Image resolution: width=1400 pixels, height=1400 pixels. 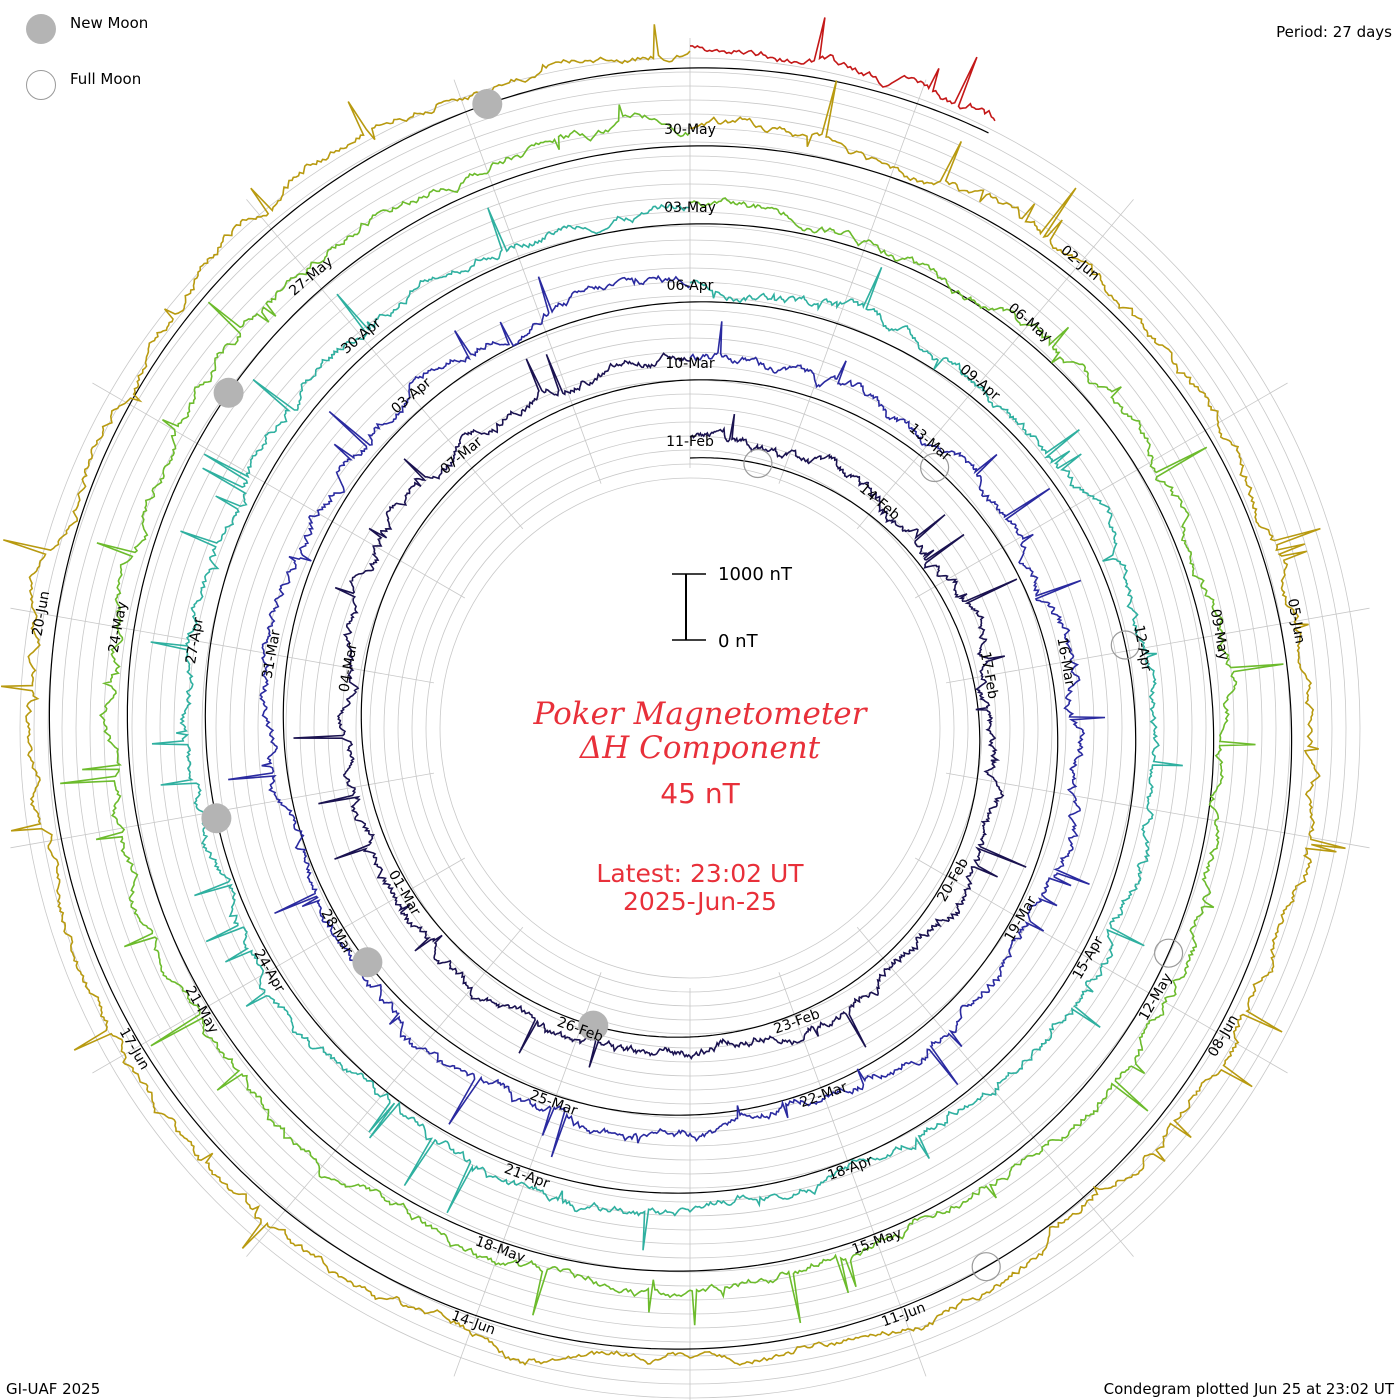 I want to click on chart-title-line1: Poker Magnetometer, so click(x=700, y=714).